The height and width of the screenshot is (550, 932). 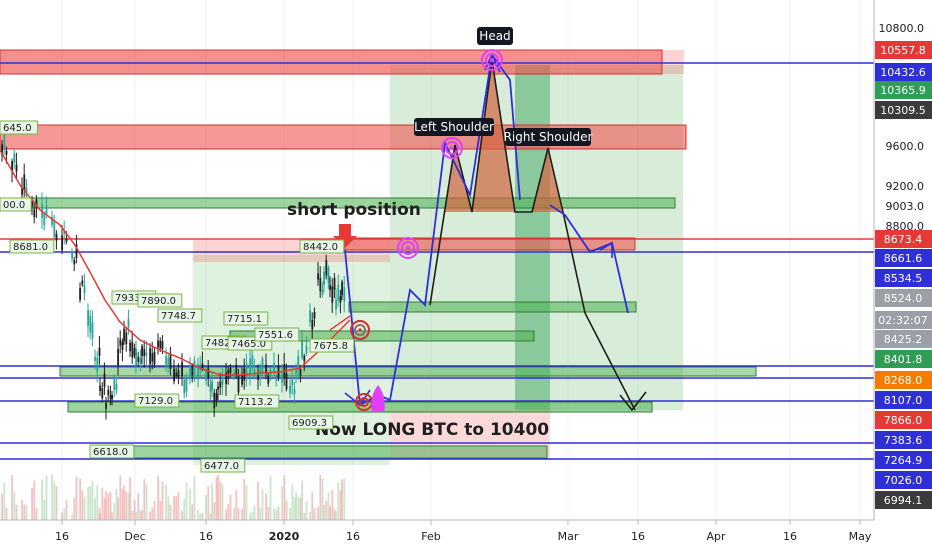 What do you see at coordinates (903, 480) in the screenshot?
I see `svg-text: 7026.0` at bounding box center [903, 480].